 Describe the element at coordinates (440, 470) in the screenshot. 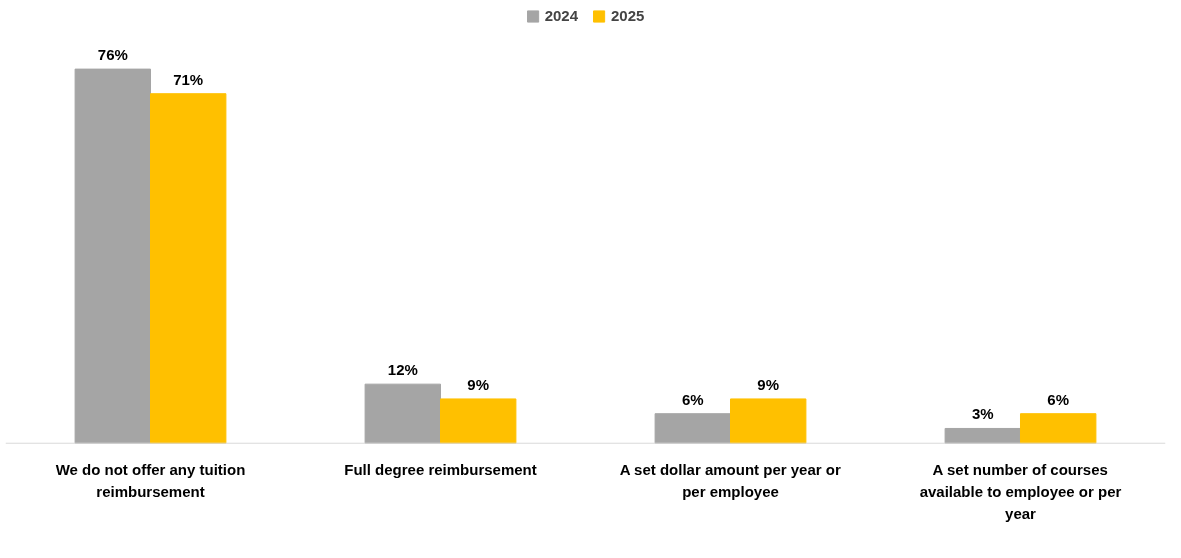

I see `x-tick-label: Full degree reimbursement` at that location.